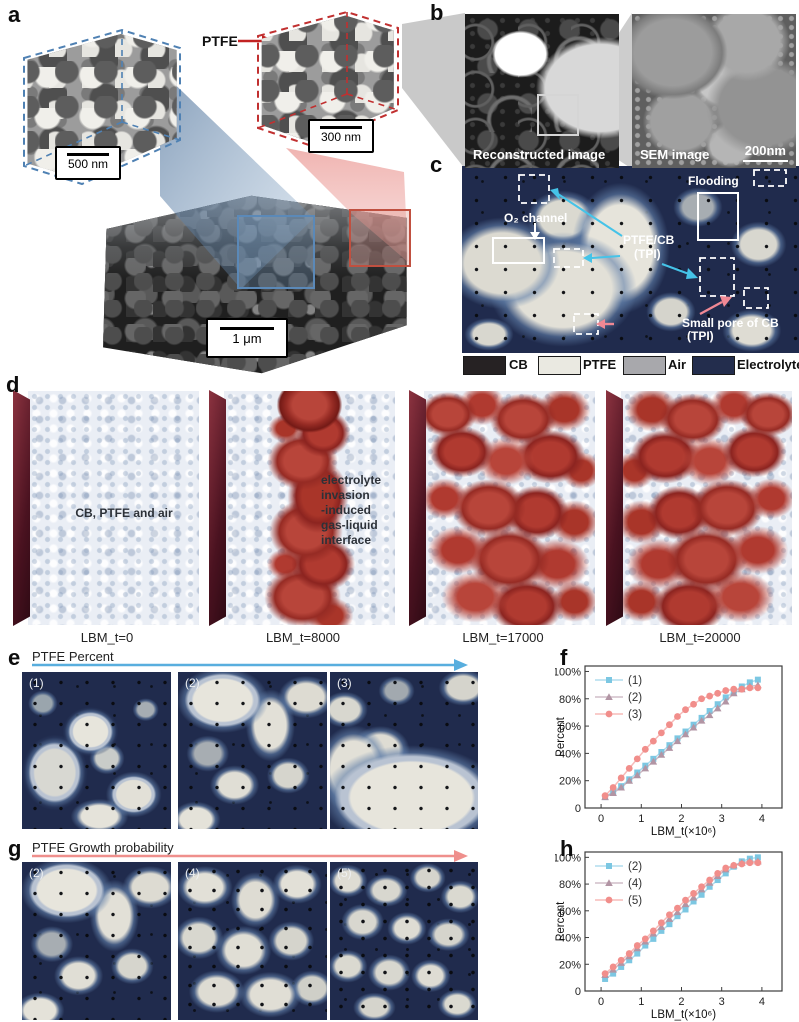 Image resolution: width=799 pixels, height=1022 pixels. I want to click on lbm-frame-t17000: LBM_t=17000, so click(503, 518).